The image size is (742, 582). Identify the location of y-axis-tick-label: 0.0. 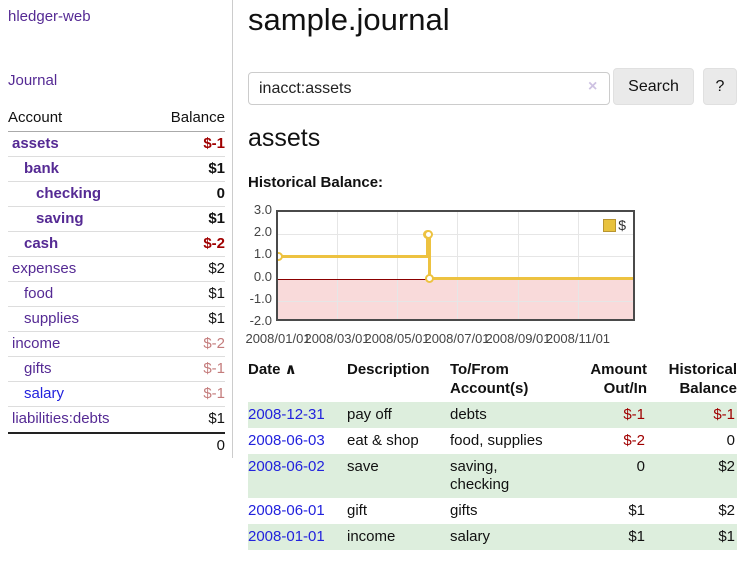
(262, 276).